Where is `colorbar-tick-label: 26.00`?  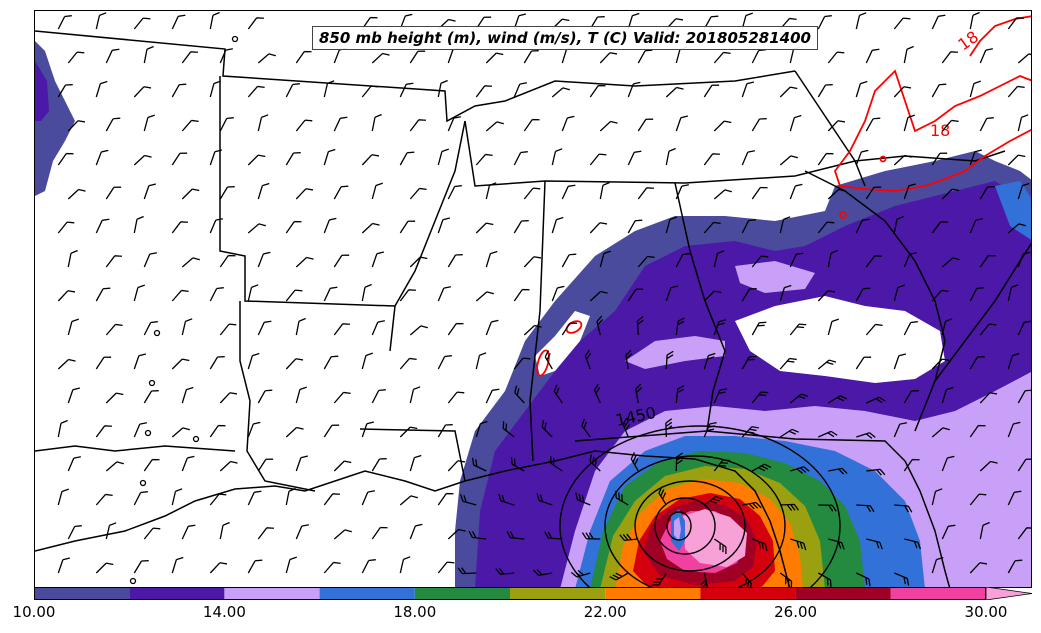
colorbar-tick-label: 26.00 is located at coordinates (796, 612).